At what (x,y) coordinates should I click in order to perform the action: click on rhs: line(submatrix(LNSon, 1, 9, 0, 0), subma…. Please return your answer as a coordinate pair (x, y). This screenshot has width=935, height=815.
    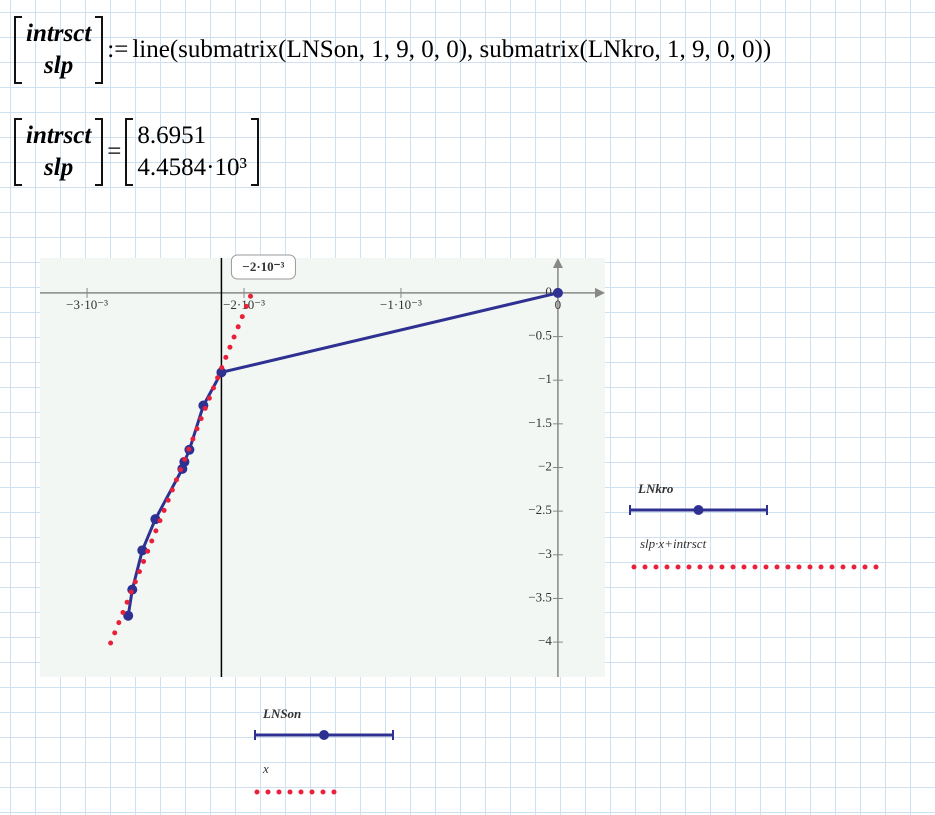
    Looking at the image, I should click on (452, 49).